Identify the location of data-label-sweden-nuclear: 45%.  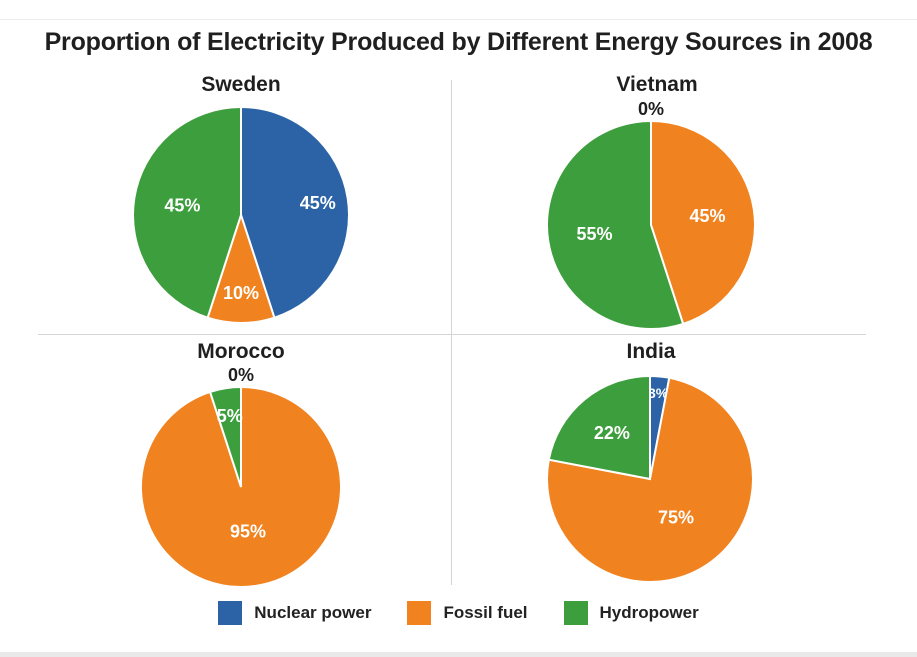
(318, 203).